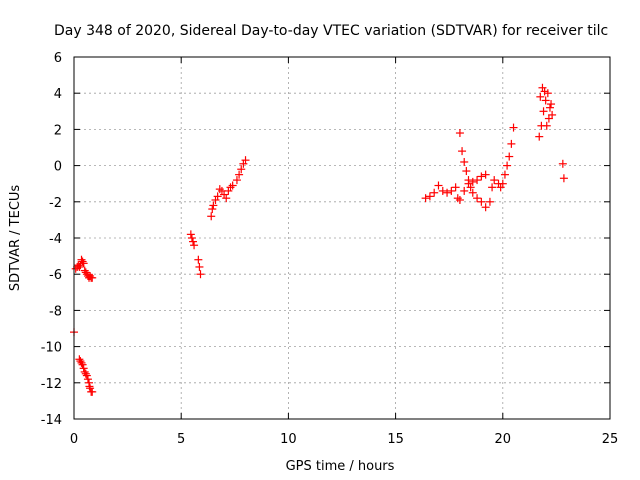  Describe the element at coordinates (58, 130) in the screenshot. I see `y-tick-label: 2` at that location.